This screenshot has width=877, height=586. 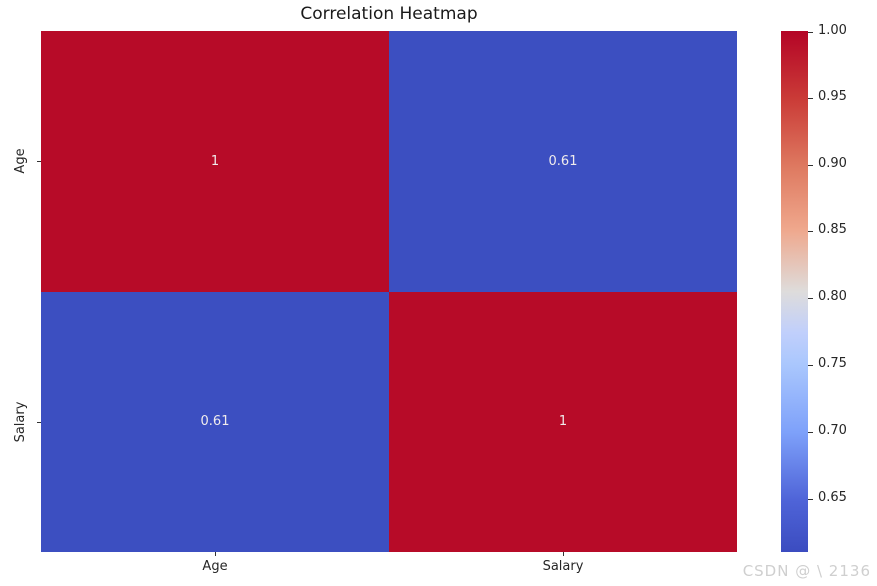 I want to click on colorbar-tick-label: 0.90, so click(x=832, y=163).